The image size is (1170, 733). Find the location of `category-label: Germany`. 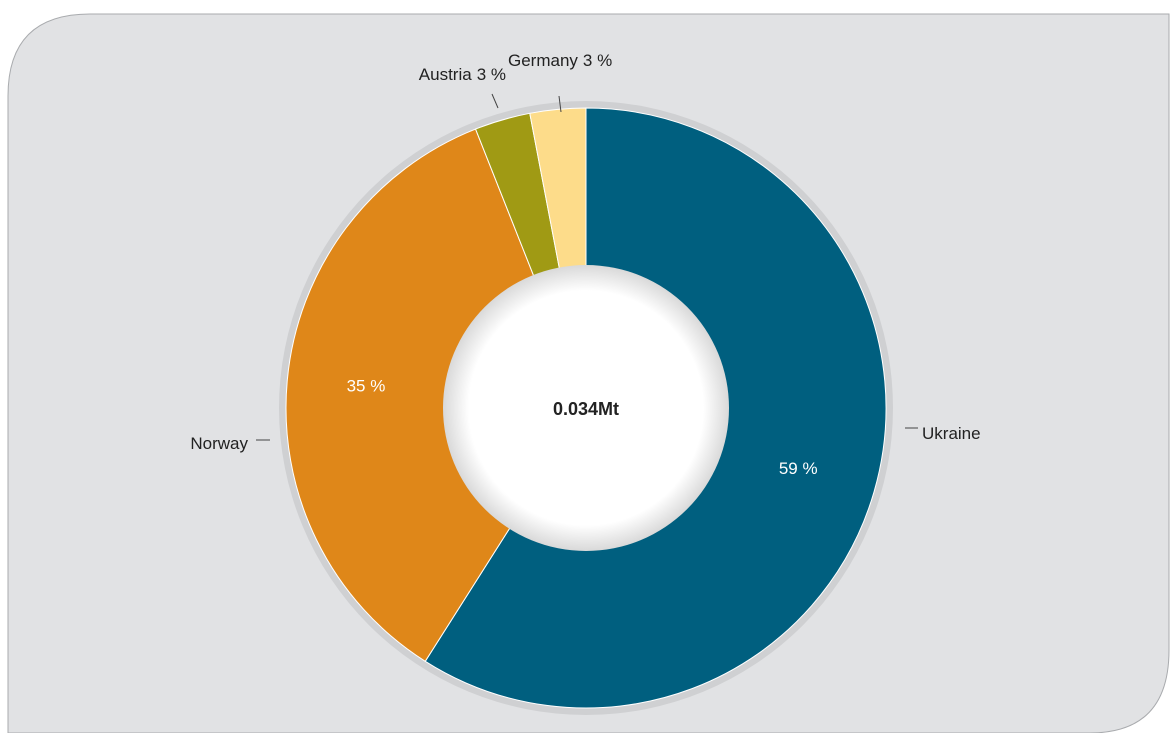

category-label: Germany is located at coordinates (543, 60).